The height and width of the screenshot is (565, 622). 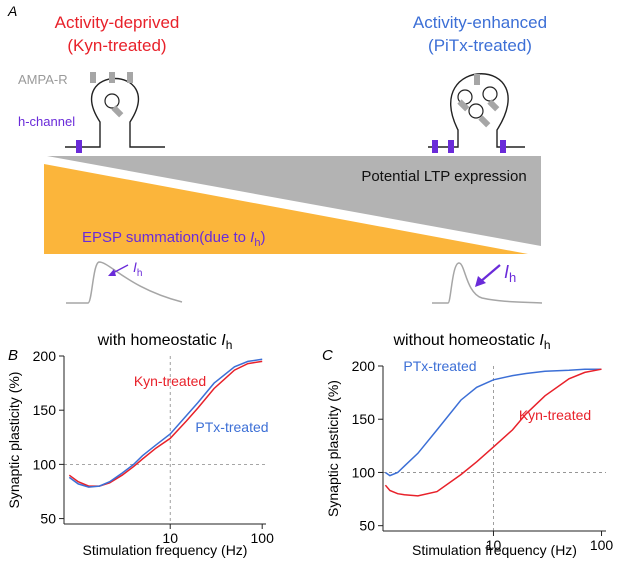 I want to click on condition-title: Activity-deprived, so click(x=117, y=22).